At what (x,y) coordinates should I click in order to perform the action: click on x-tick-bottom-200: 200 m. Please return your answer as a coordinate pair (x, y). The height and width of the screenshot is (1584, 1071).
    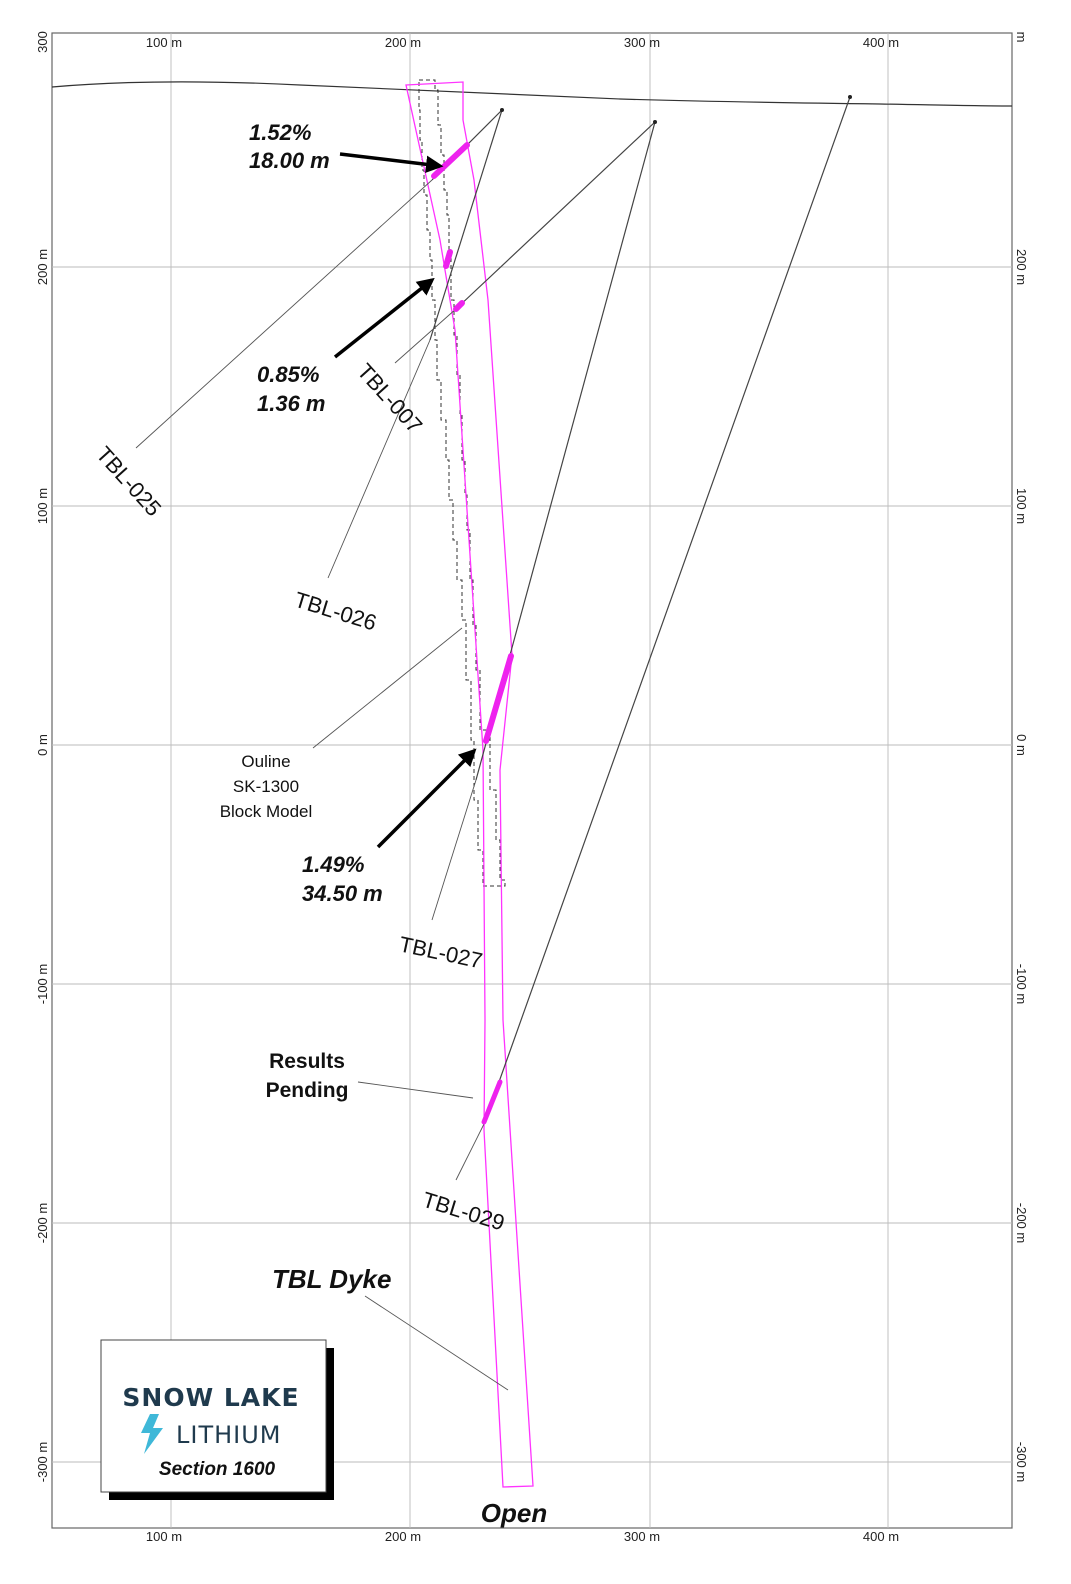
    Looking at the image, I should click on (403, 1536).